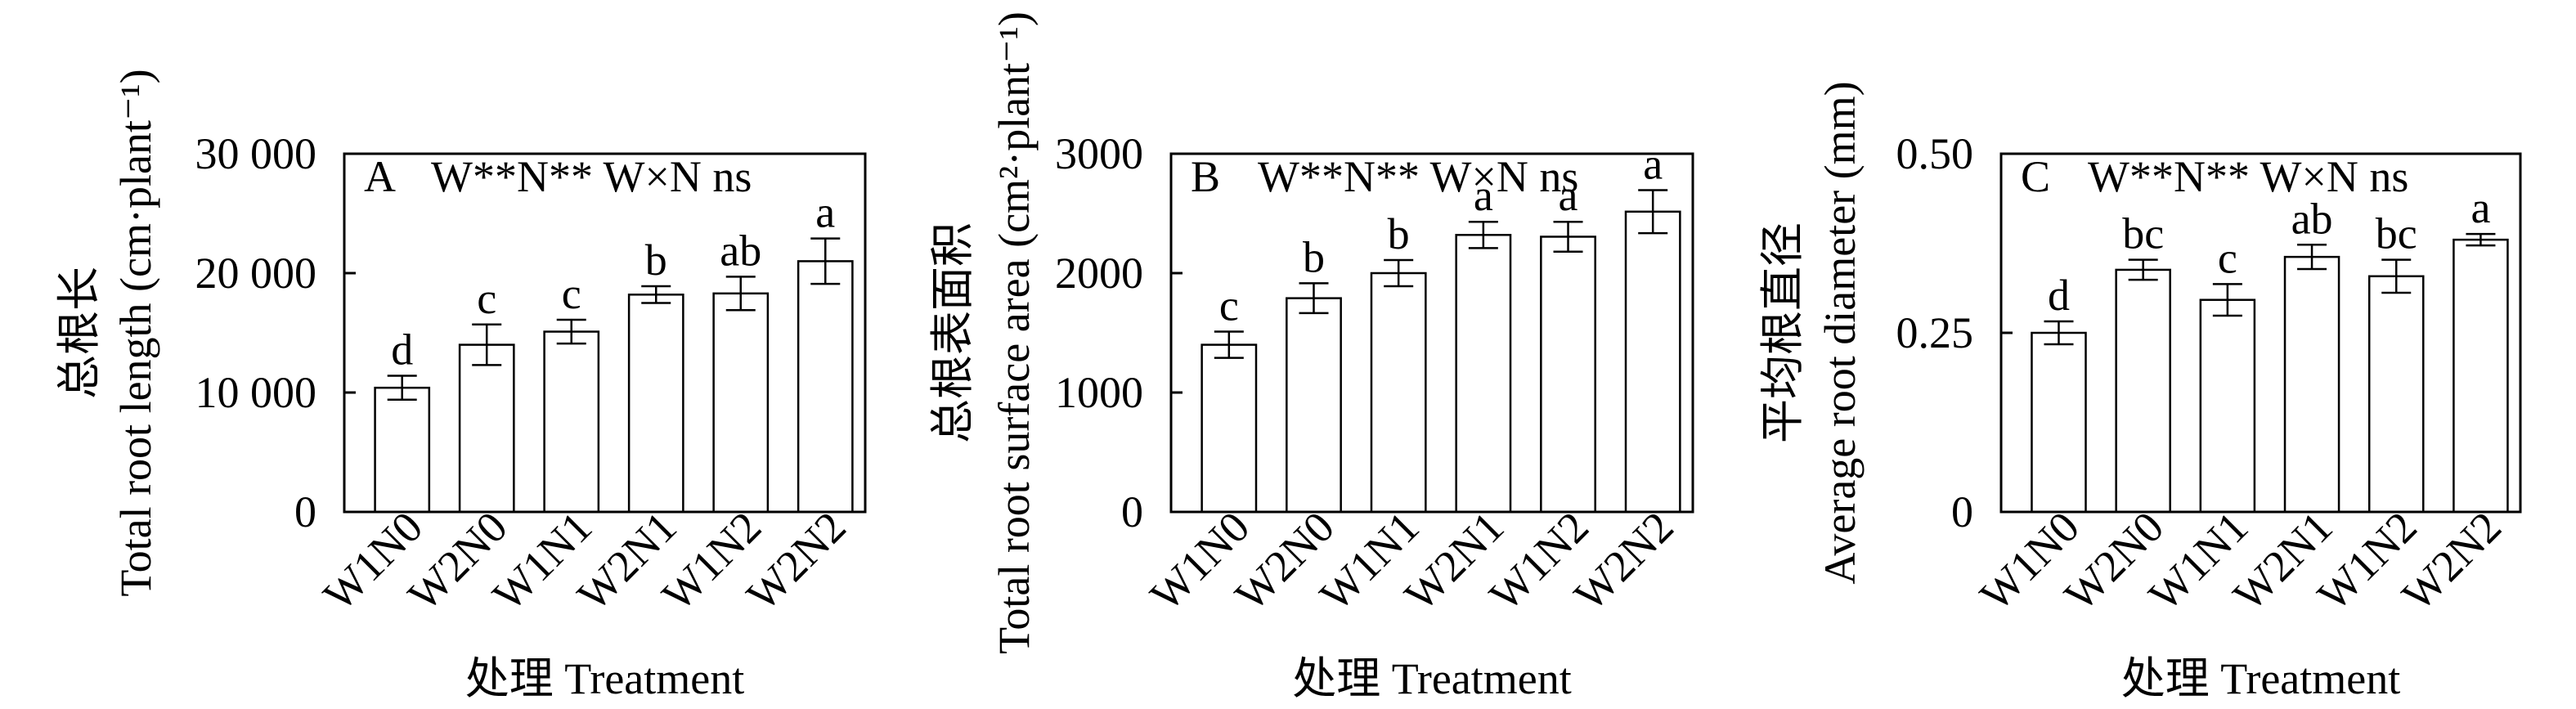  What do you see at coordinates (1935, 333) in the screenshot?
I see `y-tick-label: 0.25` at bounding box center [1935, 333].